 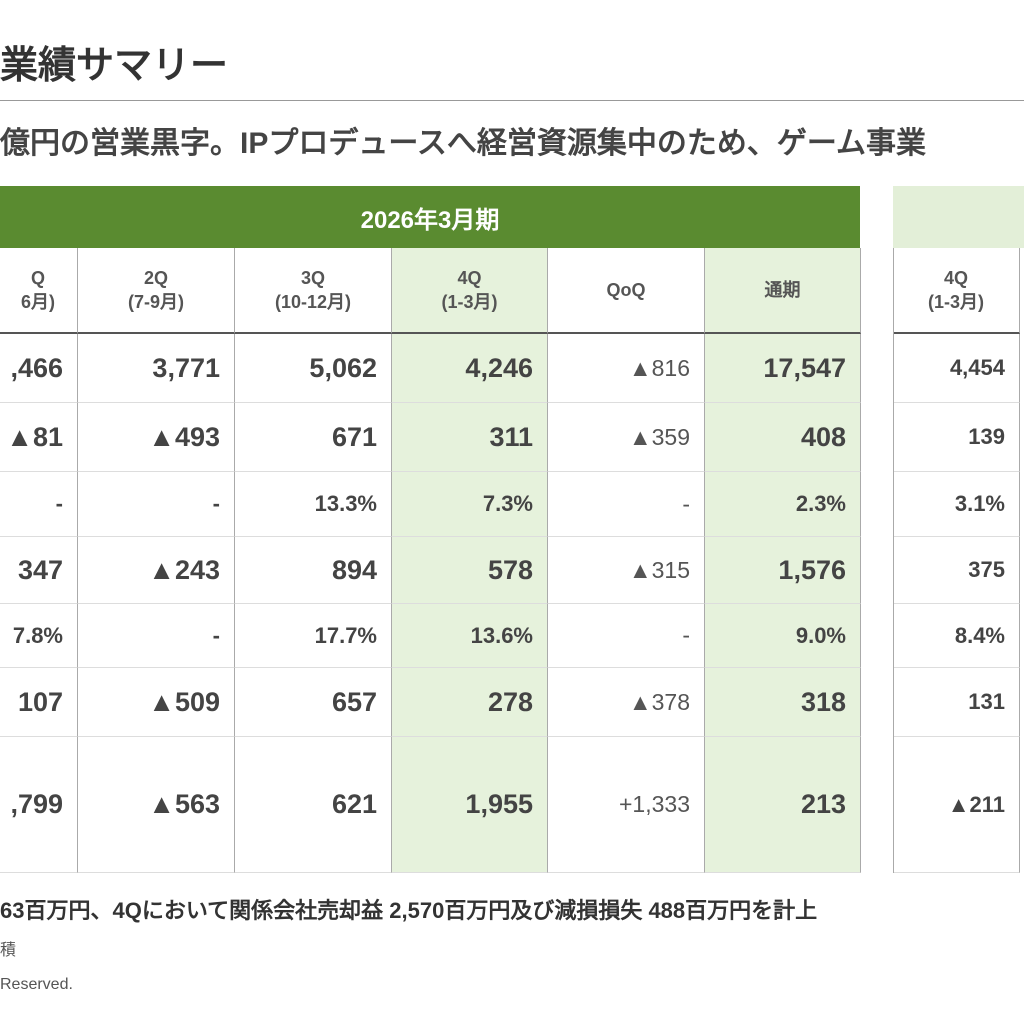 I want to click on table-cell: 107, so click(x=39, y=702).